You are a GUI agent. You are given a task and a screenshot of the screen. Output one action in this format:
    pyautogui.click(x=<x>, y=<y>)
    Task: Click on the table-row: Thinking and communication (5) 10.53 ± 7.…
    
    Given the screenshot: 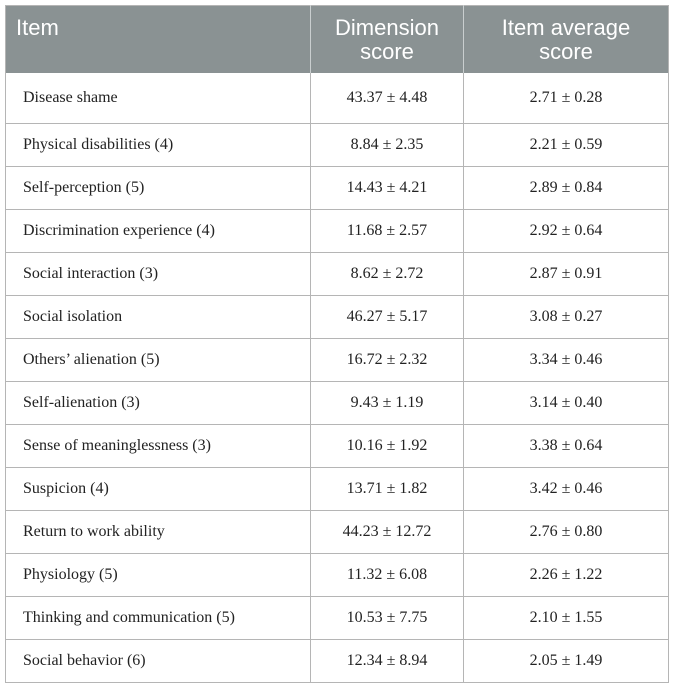 What is the action you would take?
    pyautogui.click(x=337, y=618)
    